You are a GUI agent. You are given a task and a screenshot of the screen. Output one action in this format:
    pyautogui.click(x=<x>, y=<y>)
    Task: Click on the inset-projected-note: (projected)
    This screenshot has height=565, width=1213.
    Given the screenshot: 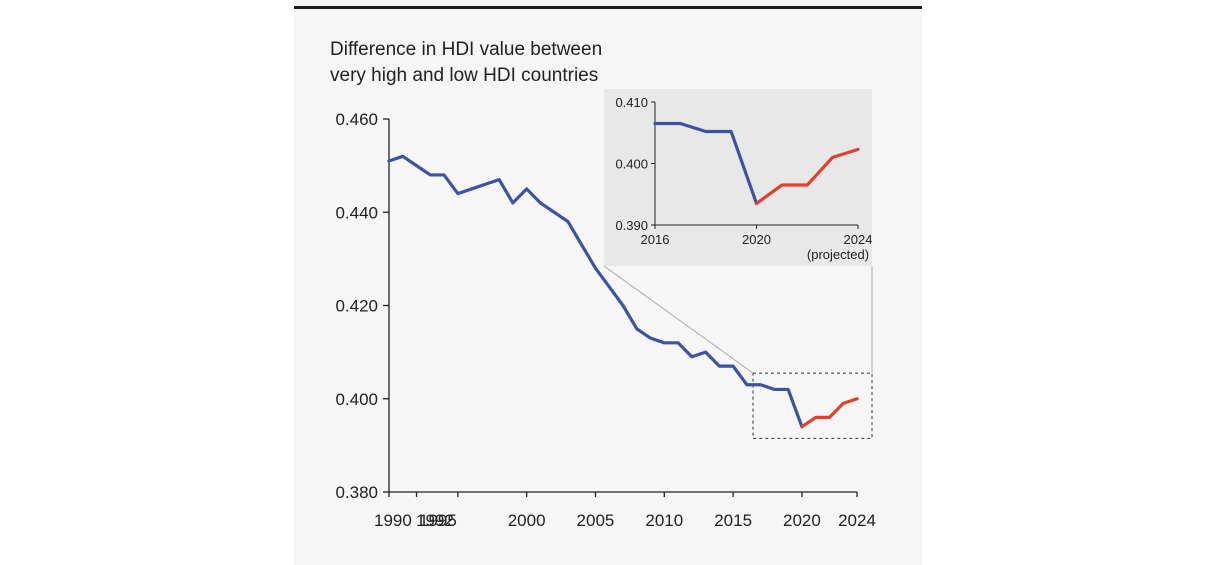 What is the action you would take?
    pyautogui.click(x=838, y=254)
    